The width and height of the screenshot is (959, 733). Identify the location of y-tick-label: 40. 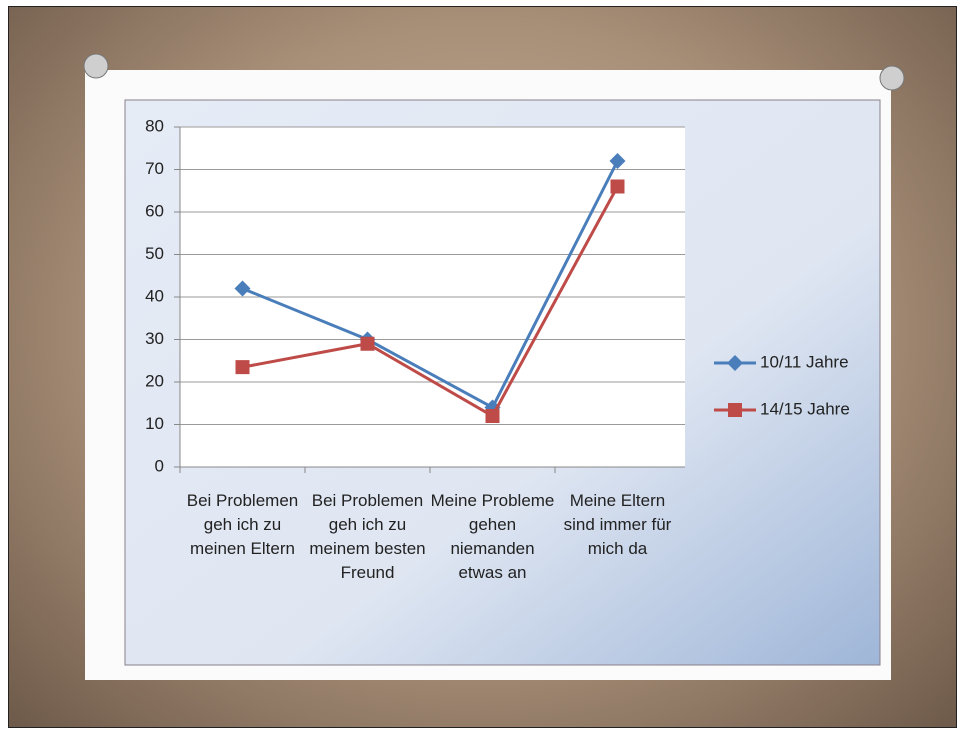
(154, 295).